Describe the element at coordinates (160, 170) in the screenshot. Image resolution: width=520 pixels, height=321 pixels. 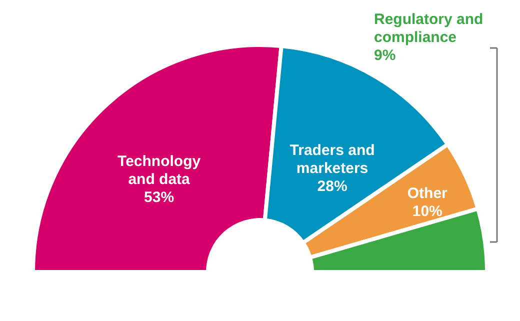
I see `slice-label: Technology and data` at that location.